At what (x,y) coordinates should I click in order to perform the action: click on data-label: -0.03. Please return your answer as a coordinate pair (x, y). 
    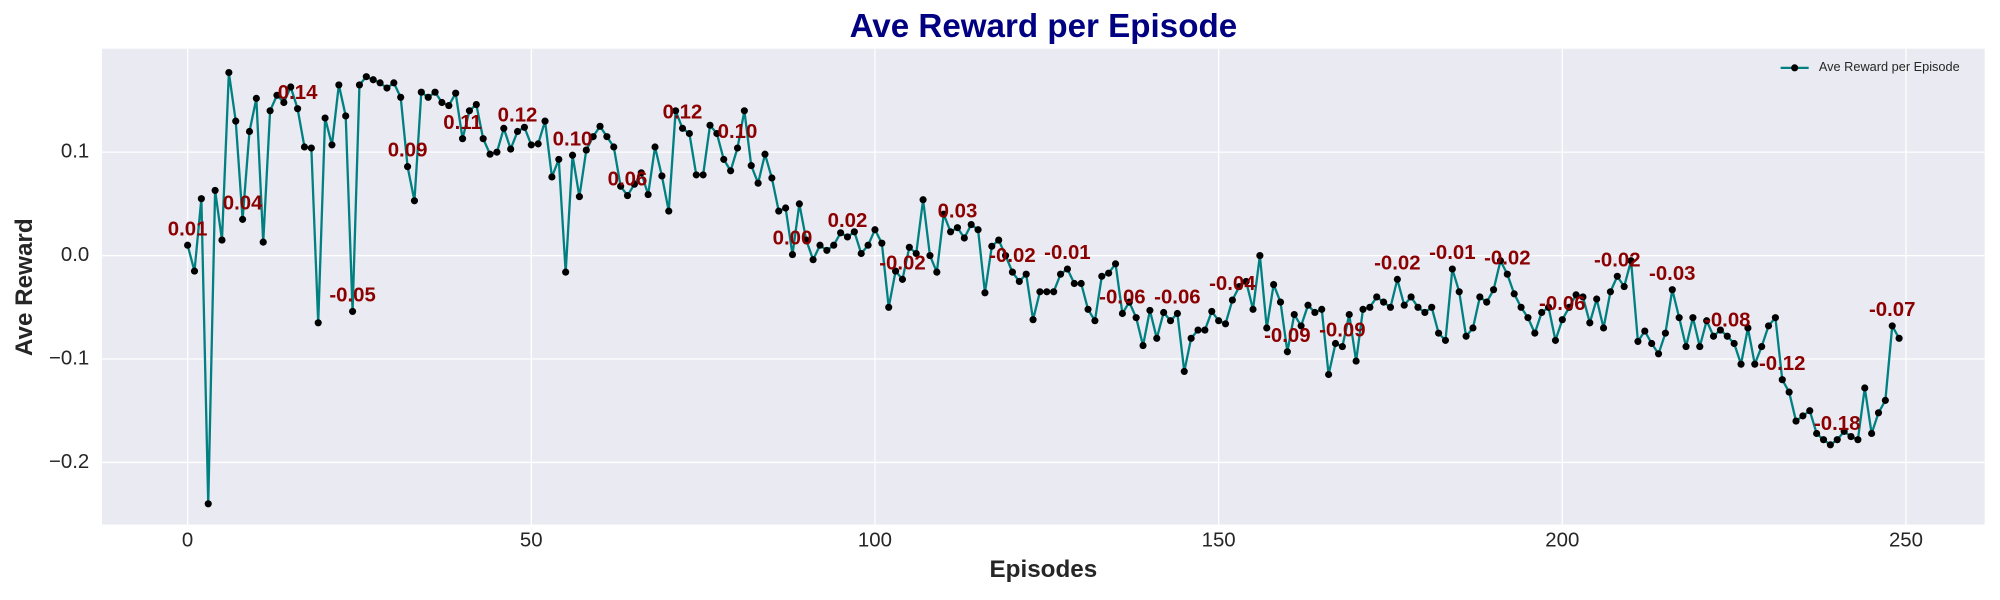
    Looking at the image, I should click on (1672, 274).